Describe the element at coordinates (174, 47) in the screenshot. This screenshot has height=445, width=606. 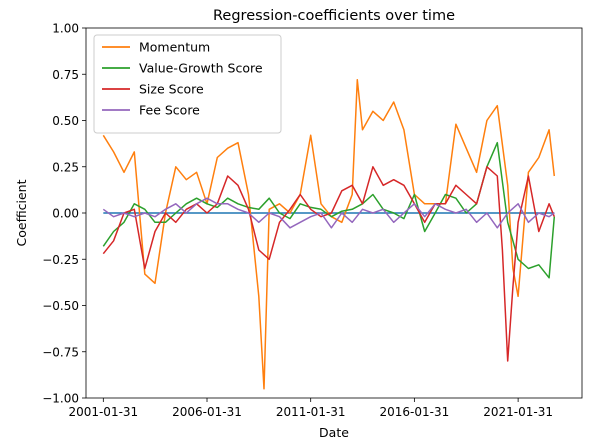
I see `legend-label: Momentum` at that location.